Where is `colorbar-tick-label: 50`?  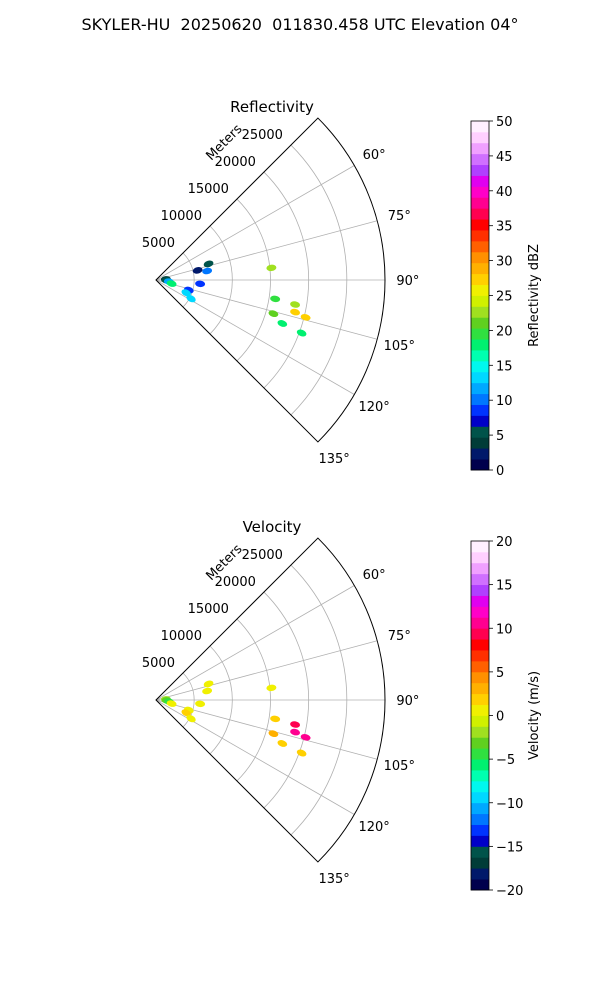
colorbar-tick-label: 50 is located at coordinates (504, 122).